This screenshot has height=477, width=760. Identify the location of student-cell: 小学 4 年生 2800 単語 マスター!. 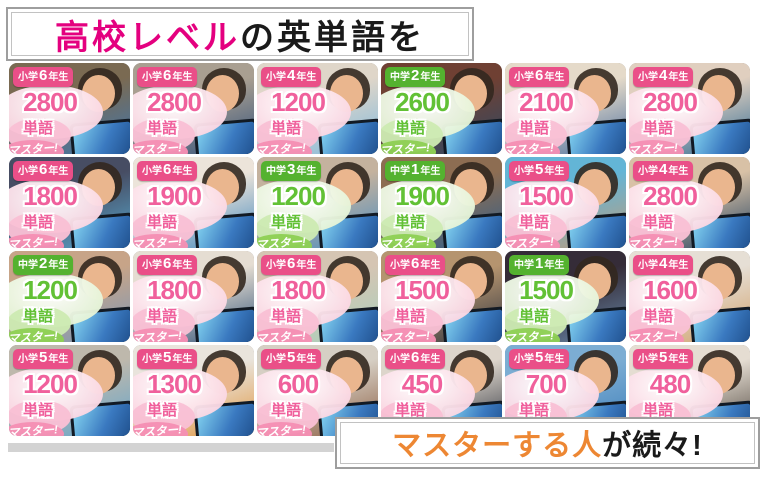
(689, 108).